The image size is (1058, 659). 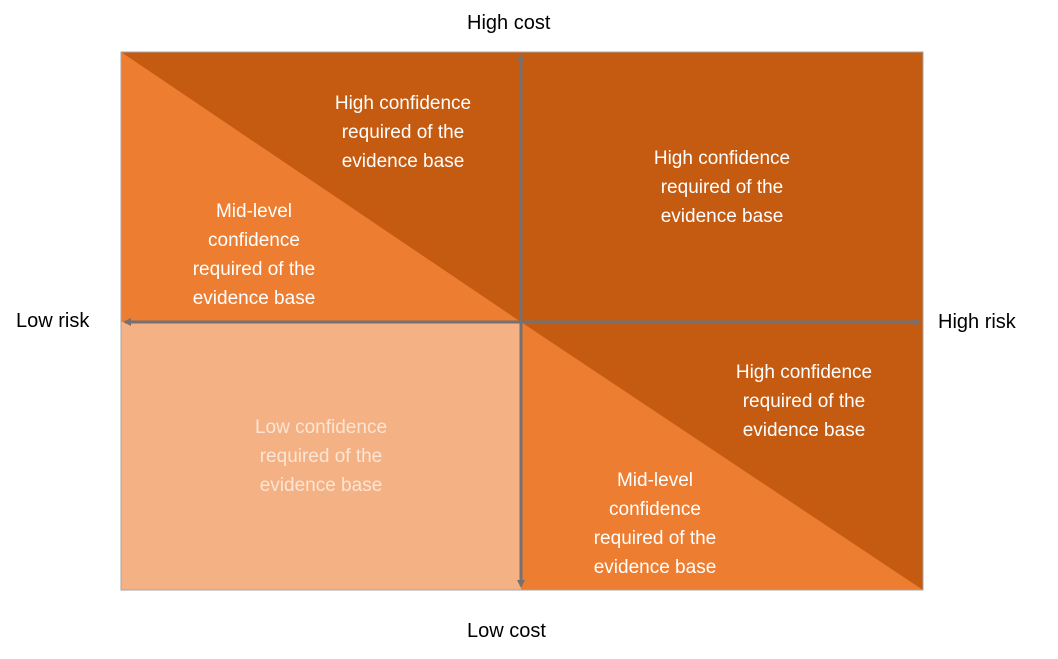 What do you see at coordinates (53, 321) in the screenshot?
I see `axis-label-low-risk: Low risk` at bounding box center [53, 321].